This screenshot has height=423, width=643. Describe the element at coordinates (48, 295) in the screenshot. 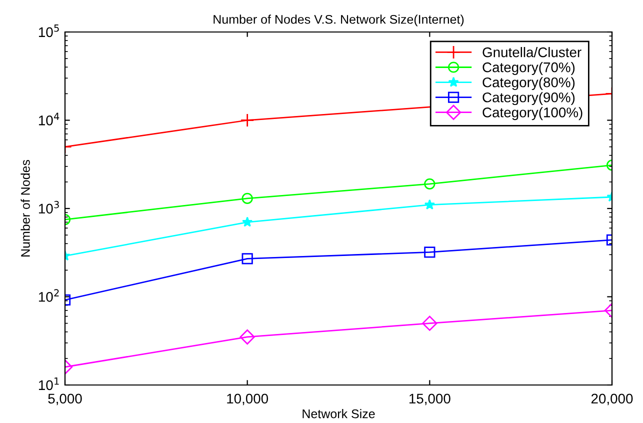

I see `y-tick-label: 10$^{2}$` at that location.